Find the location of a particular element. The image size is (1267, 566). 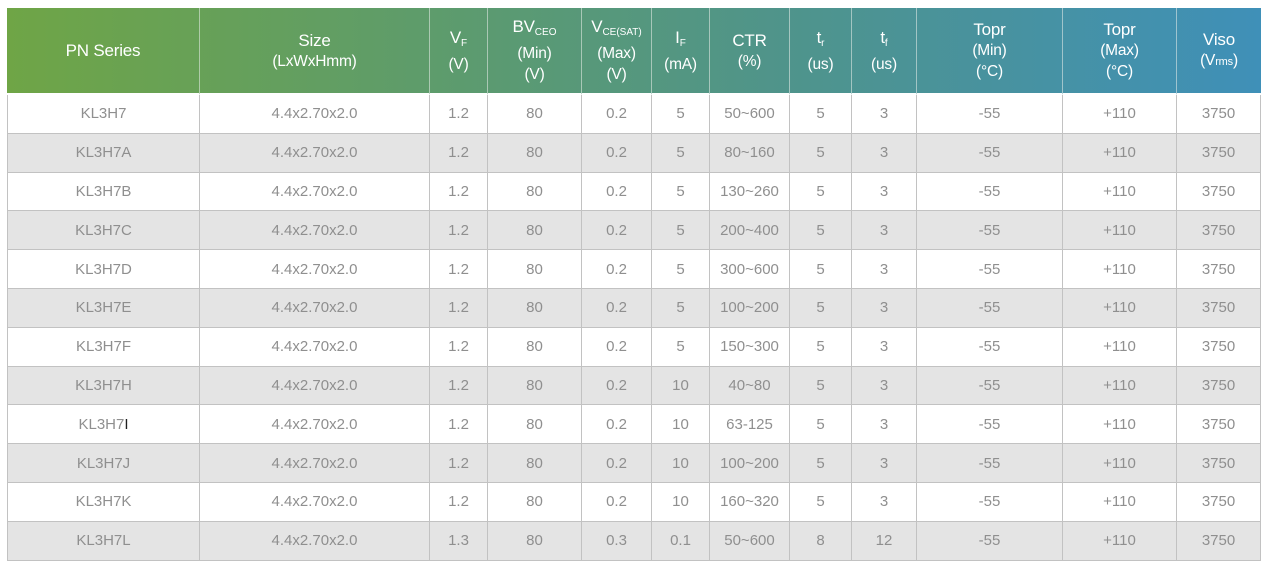

col-unit: (Min) is located at coordinates (534, 53).